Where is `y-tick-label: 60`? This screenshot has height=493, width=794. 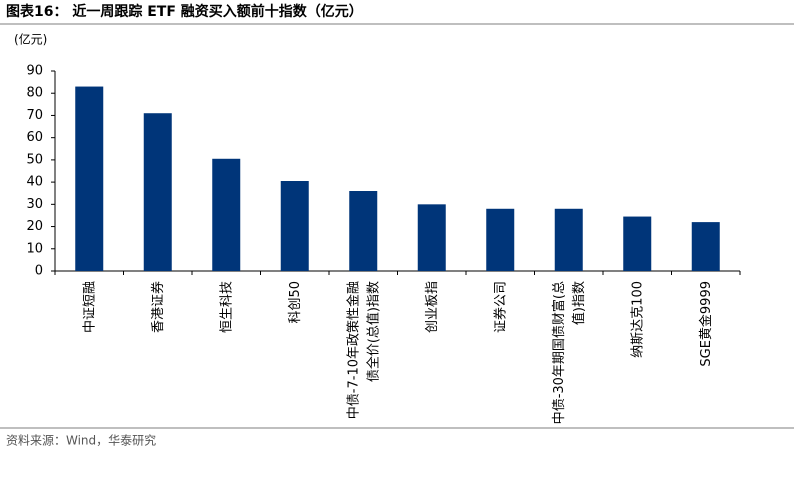 y-tick-label: 60 is located at coordinates (34, 137).